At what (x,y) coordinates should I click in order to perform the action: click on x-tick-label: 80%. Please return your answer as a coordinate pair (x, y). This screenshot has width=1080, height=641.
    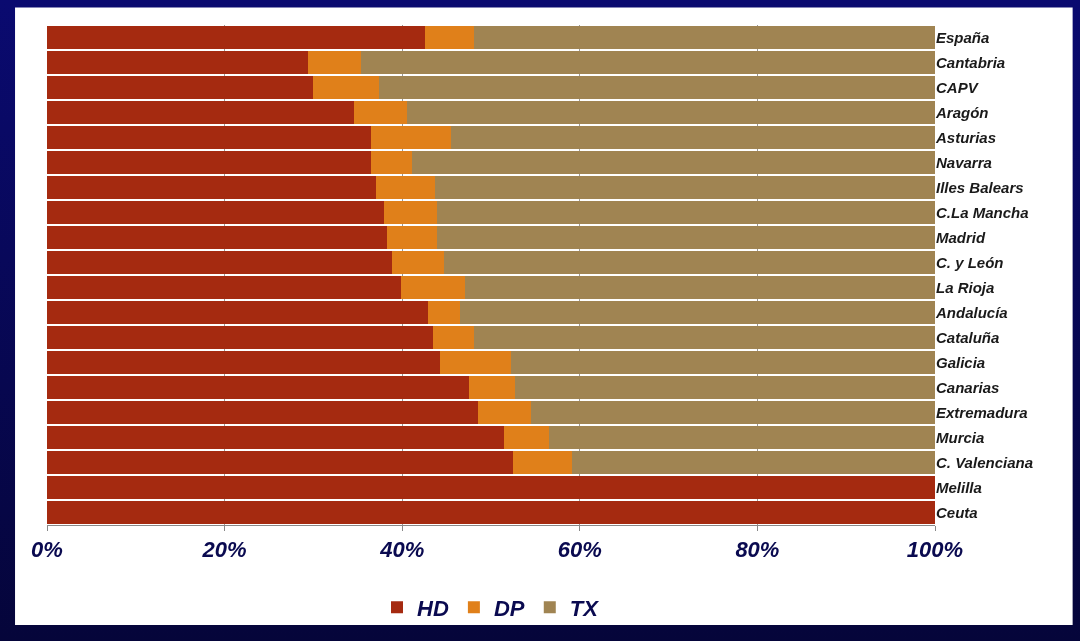
    Looking at the image, I should click on (757, 550).